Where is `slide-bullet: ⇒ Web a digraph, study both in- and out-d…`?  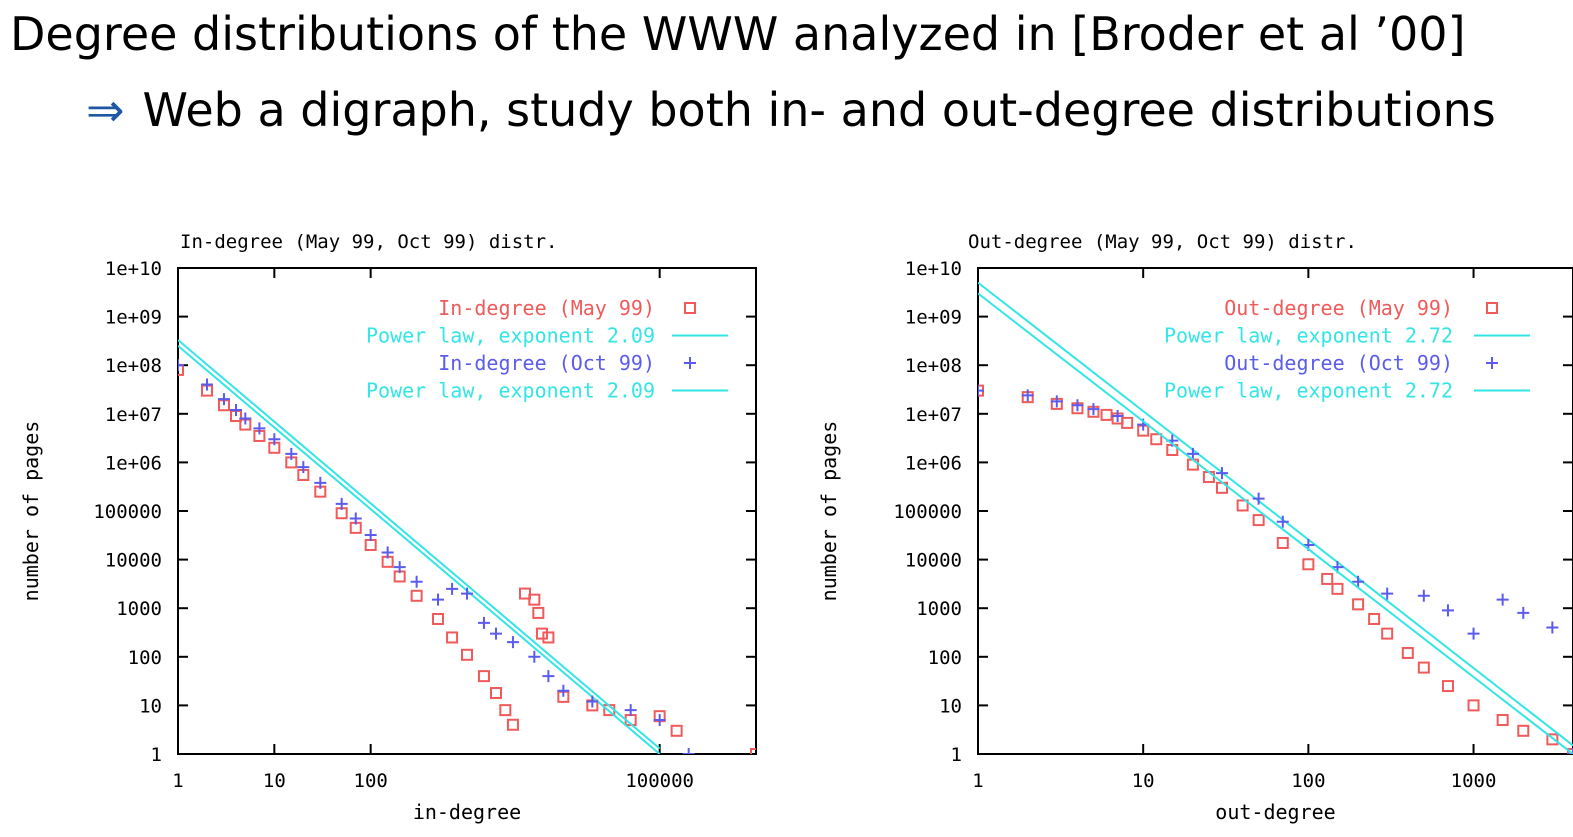
slide-bullet: ⇒ Web a digraph, study both in- and out-d… is located at coordinates (791, 110).